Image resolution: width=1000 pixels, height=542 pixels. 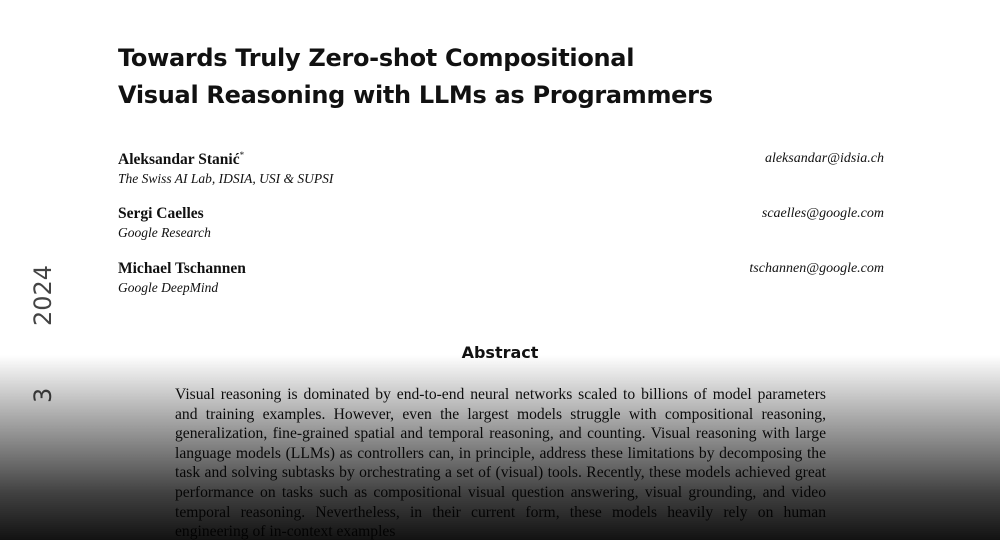 What do you see at coordinates (164, 232) in the screenshot?
I see `author-affiliation: Google Research` at bounding box center [164, 232].